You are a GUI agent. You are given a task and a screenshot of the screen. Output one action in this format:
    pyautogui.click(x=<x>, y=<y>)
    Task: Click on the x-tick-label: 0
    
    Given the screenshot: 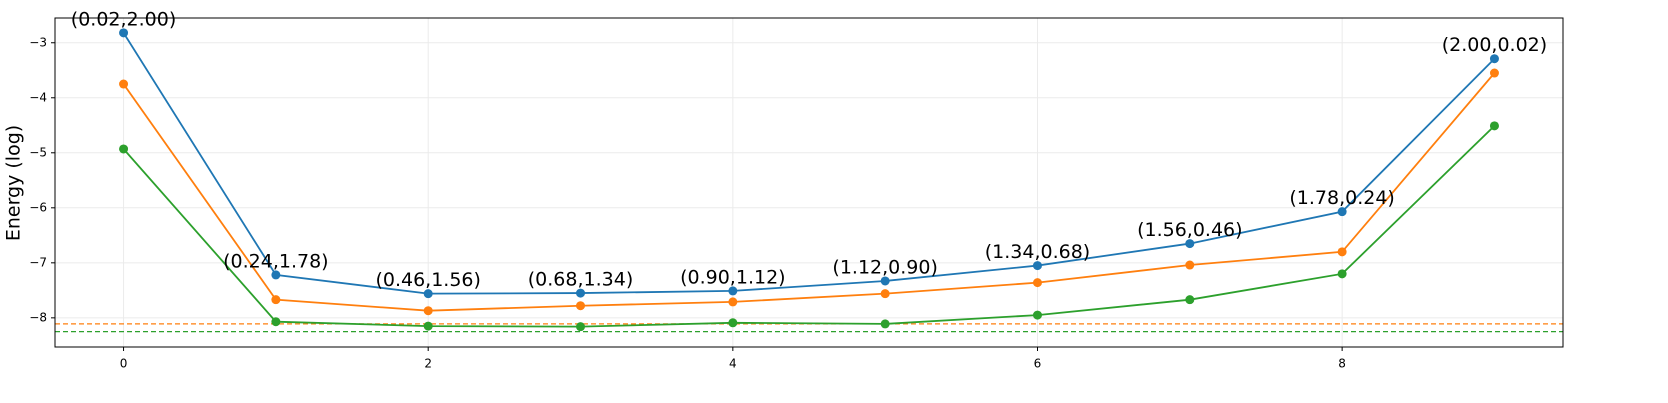 What is the action you would take?
    pyautogui.click(x=124, y=364)
    